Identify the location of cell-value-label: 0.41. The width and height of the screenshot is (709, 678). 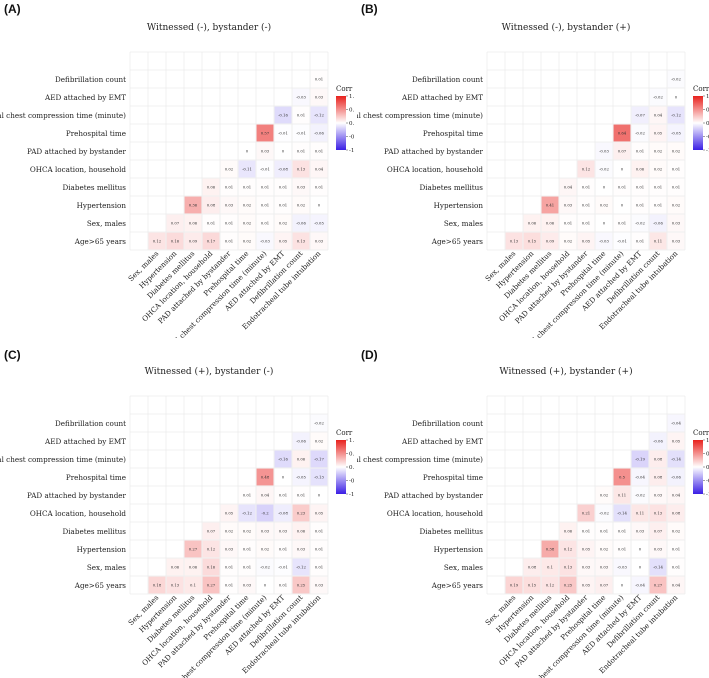
(550, 205).